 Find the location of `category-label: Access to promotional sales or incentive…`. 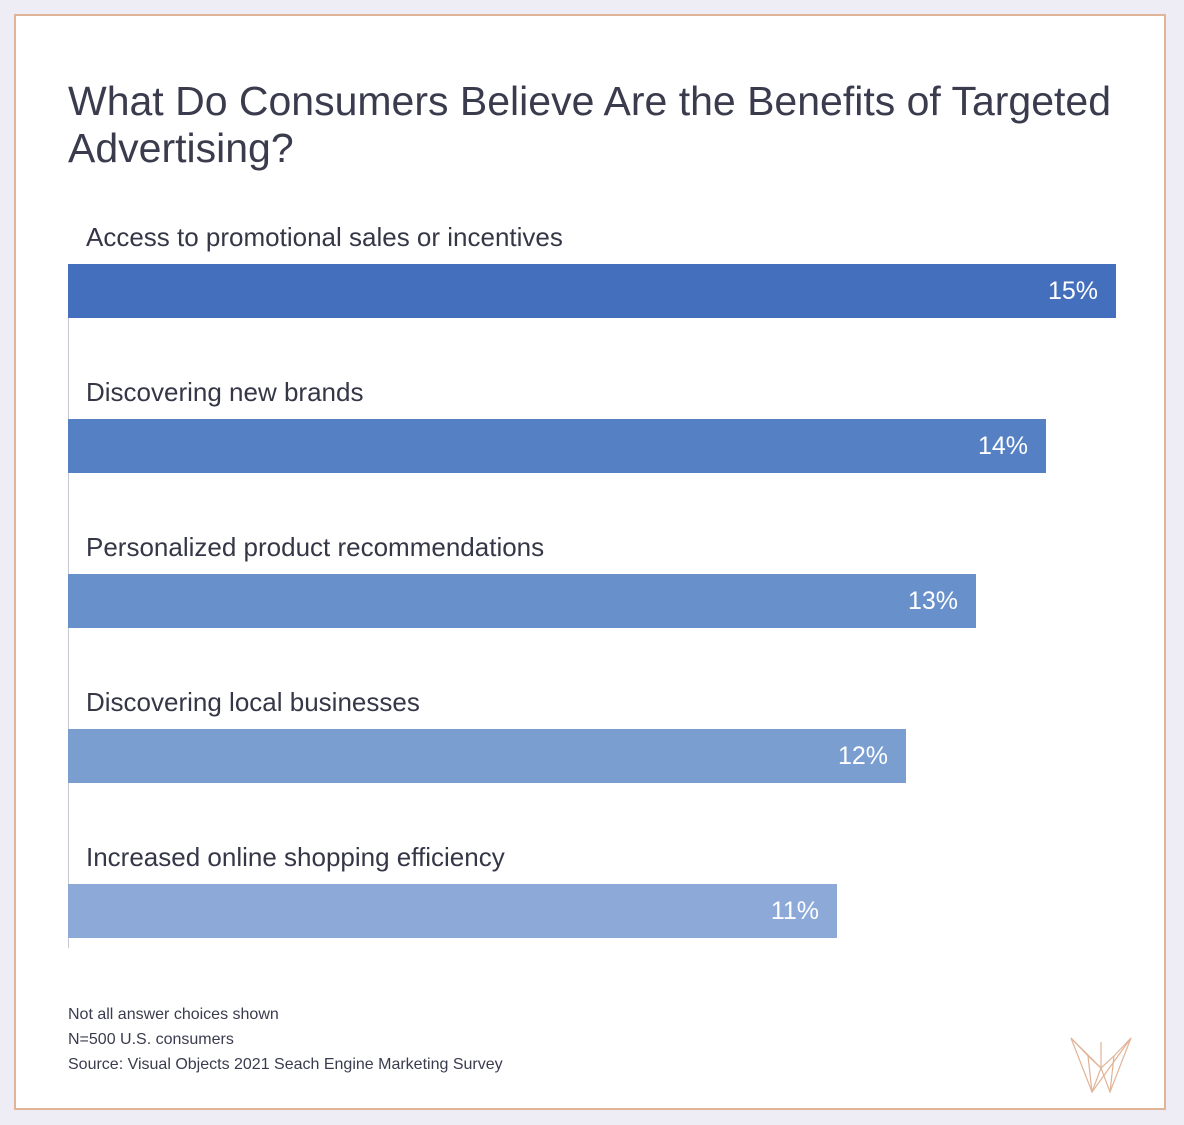

category-label: Access to promotional sales or incentive… is located at coordinates (324, 237).